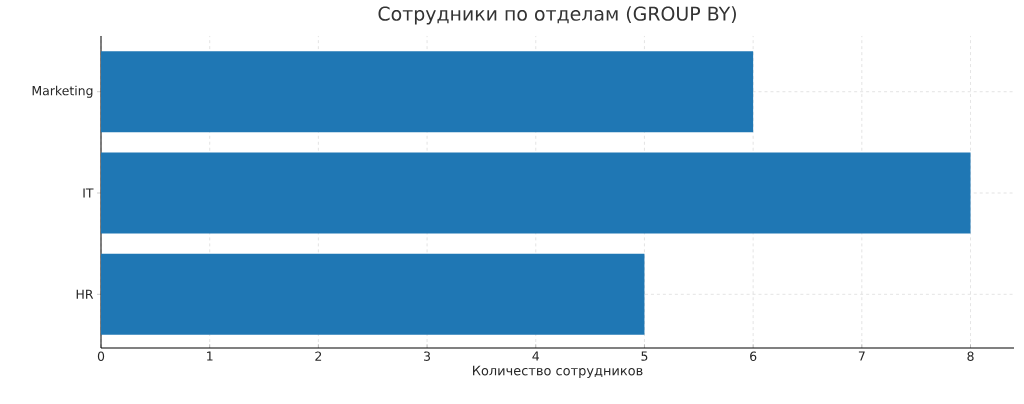 Image resolution: width=1024 pixels, height=404 pixels. What do you see at coordinates (427, 356) in the screenshot?
I see `x-tick-label: 3` at bounding box center [427, 356].